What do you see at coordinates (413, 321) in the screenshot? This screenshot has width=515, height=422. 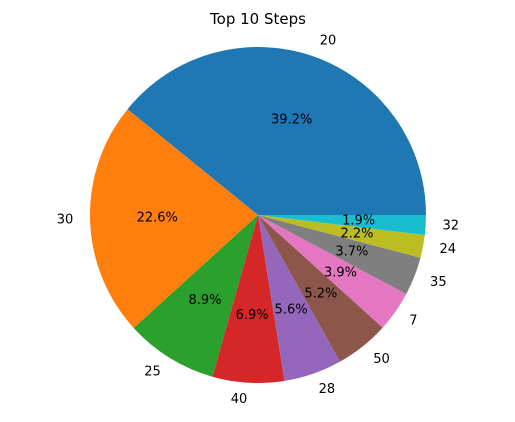 I see `category-label-7: 7` at bounding box center [413, 321].